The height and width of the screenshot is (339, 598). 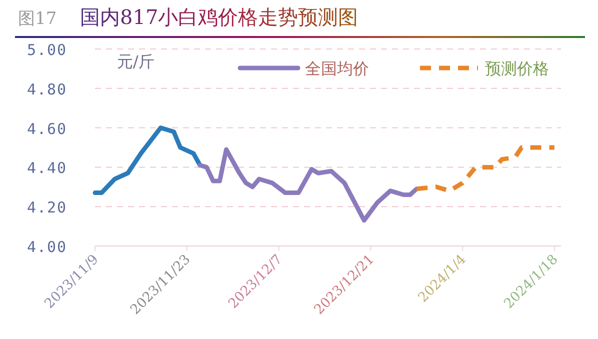 What do you see at coordinates (47, 247) in the screenshot?
I see `y-tick-label: 4.00` at bounding box center [47, 247].